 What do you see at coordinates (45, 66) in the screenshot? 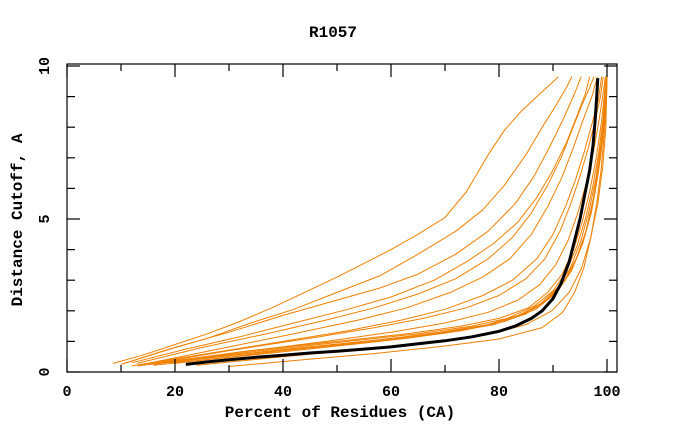
I see `y-tick-label: 10` at bounding box center [45, 66].